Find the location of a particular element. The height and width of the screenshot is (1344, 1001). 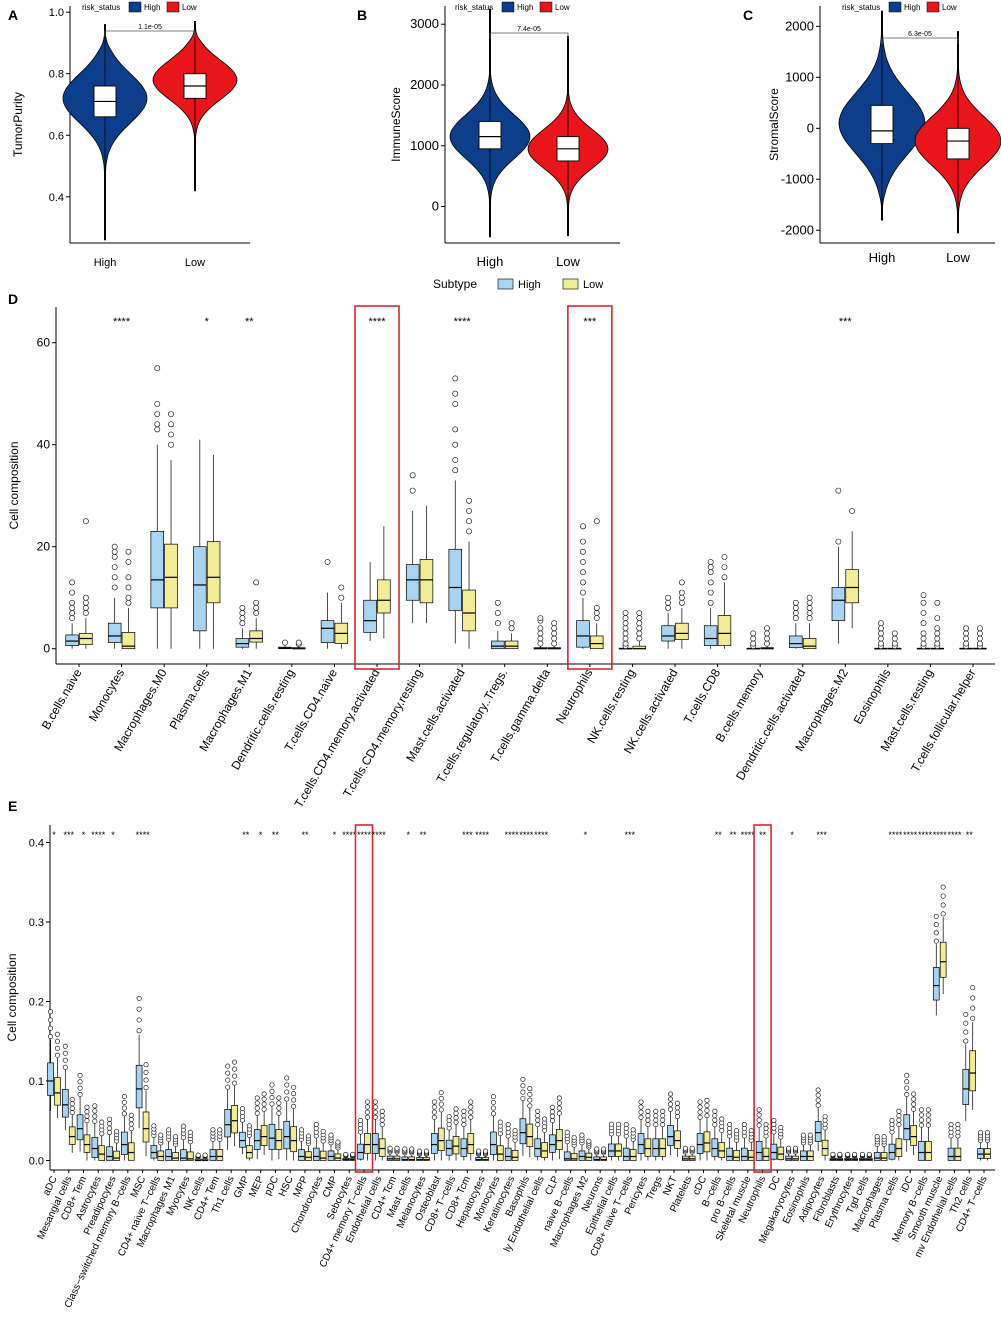

highlight-box-t-cells-cd4-memory-activated is located at coordinates (377, 487).